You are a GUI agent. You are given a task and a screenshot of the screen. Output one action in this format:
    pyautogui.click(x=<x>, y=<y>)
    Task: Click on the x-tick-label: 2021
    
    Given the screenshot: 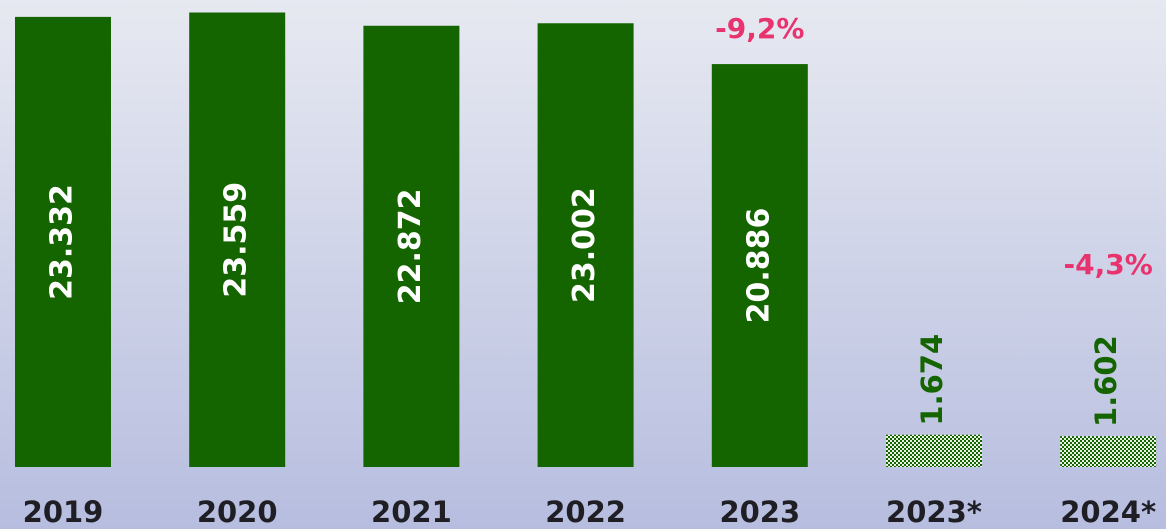 What is the action you would take?
    pyautogui.click(x=411, y=512)
    